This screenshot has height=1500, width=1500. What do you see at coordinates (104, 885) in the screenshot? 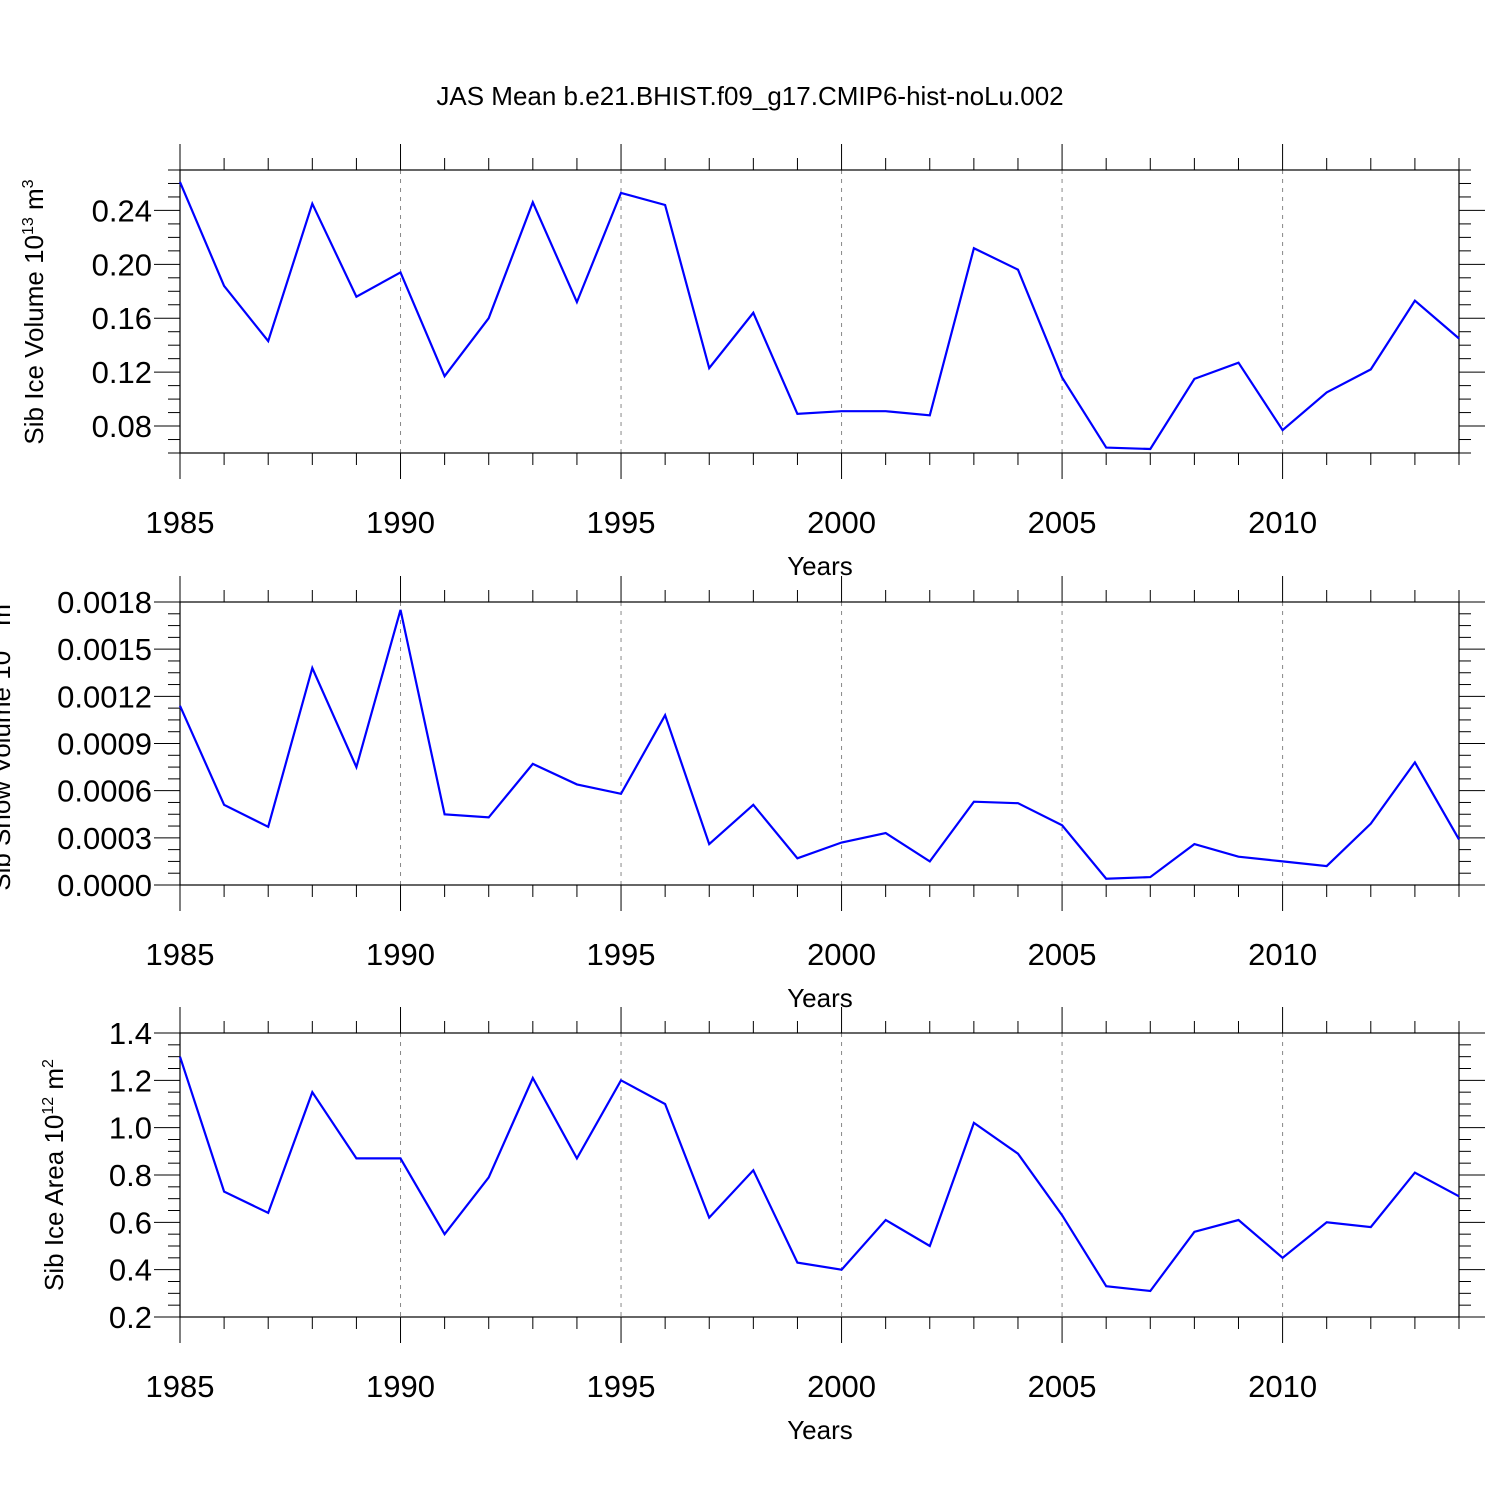
I see `y-tick-label: 0.0000` at bounding box center [104, 885].